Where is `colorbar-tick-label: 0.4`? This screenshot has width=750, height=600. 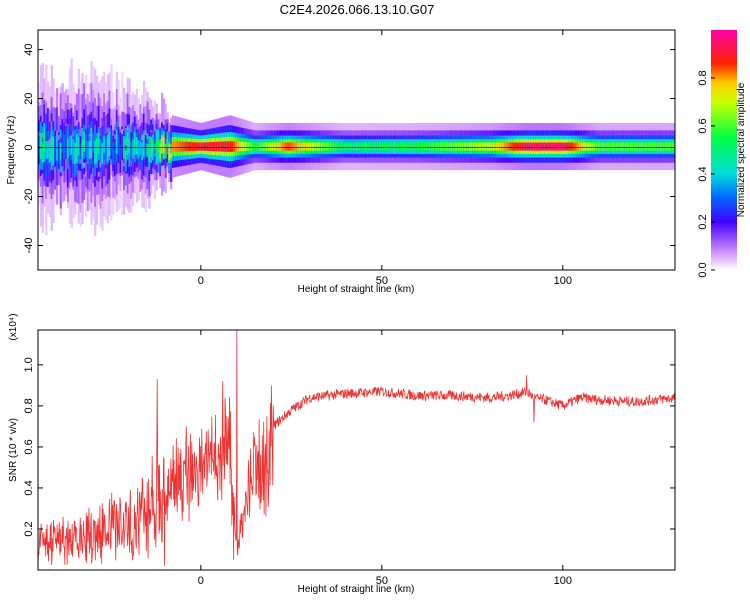 colorbar-tick-label: 0.4 is located at coordinates (703, 173).